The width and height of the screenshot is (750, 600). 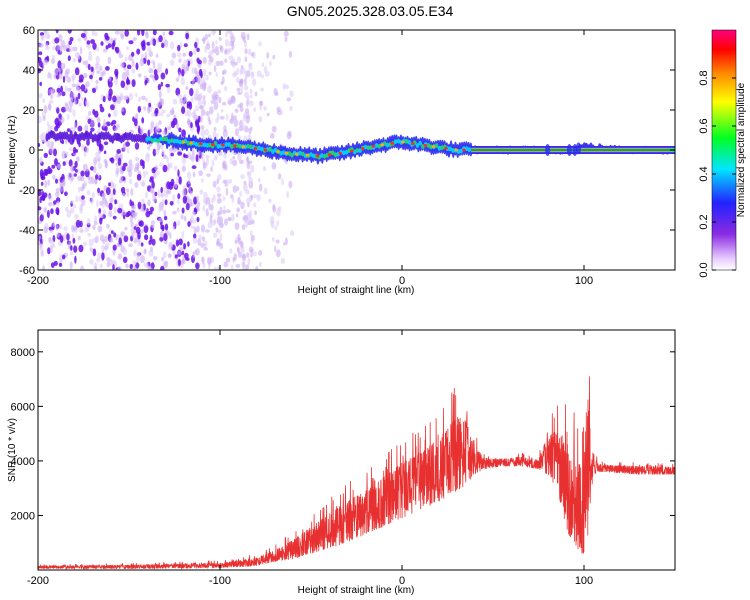 What do you see at coordinates (220, 581) in the screenshot?
I see `snr-x-tick-label: -100` at bounding box center [220, 581].